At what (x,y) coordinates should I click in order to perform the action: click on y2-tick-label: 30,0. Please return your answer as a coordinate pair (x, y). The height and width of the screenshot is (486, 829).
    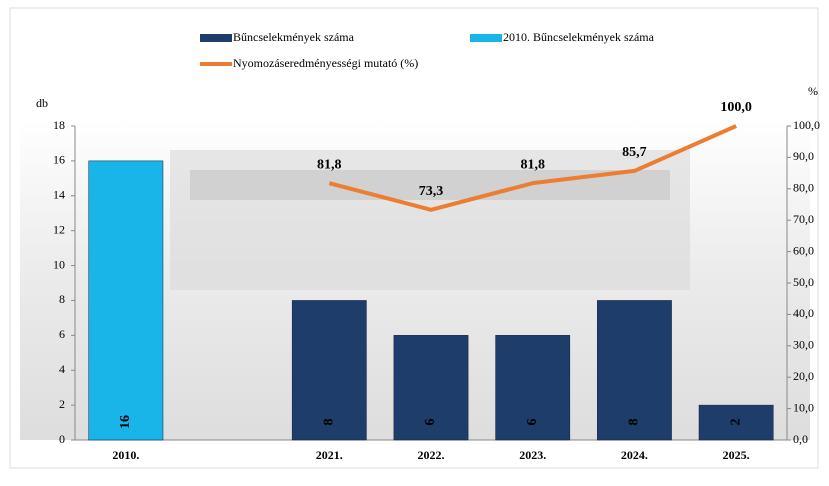
    Looking at the image, I should click on (803, 345).